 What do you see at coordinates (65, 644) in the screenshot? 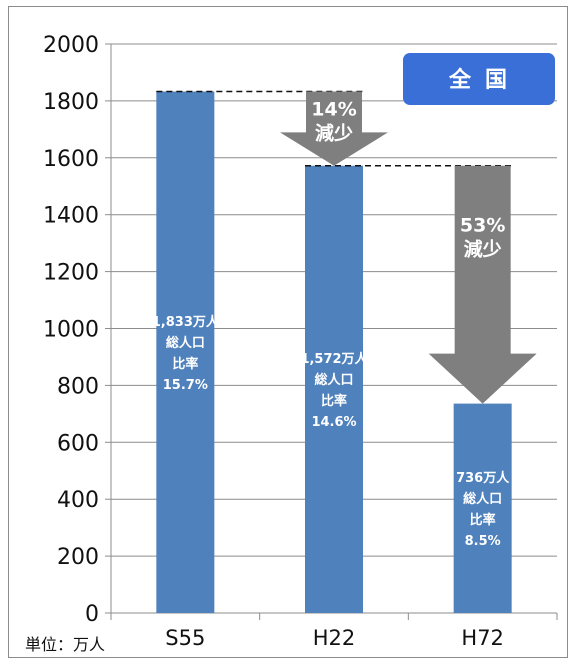
I see `unit-label: 単位：万人` at bounding box center [65, 644].